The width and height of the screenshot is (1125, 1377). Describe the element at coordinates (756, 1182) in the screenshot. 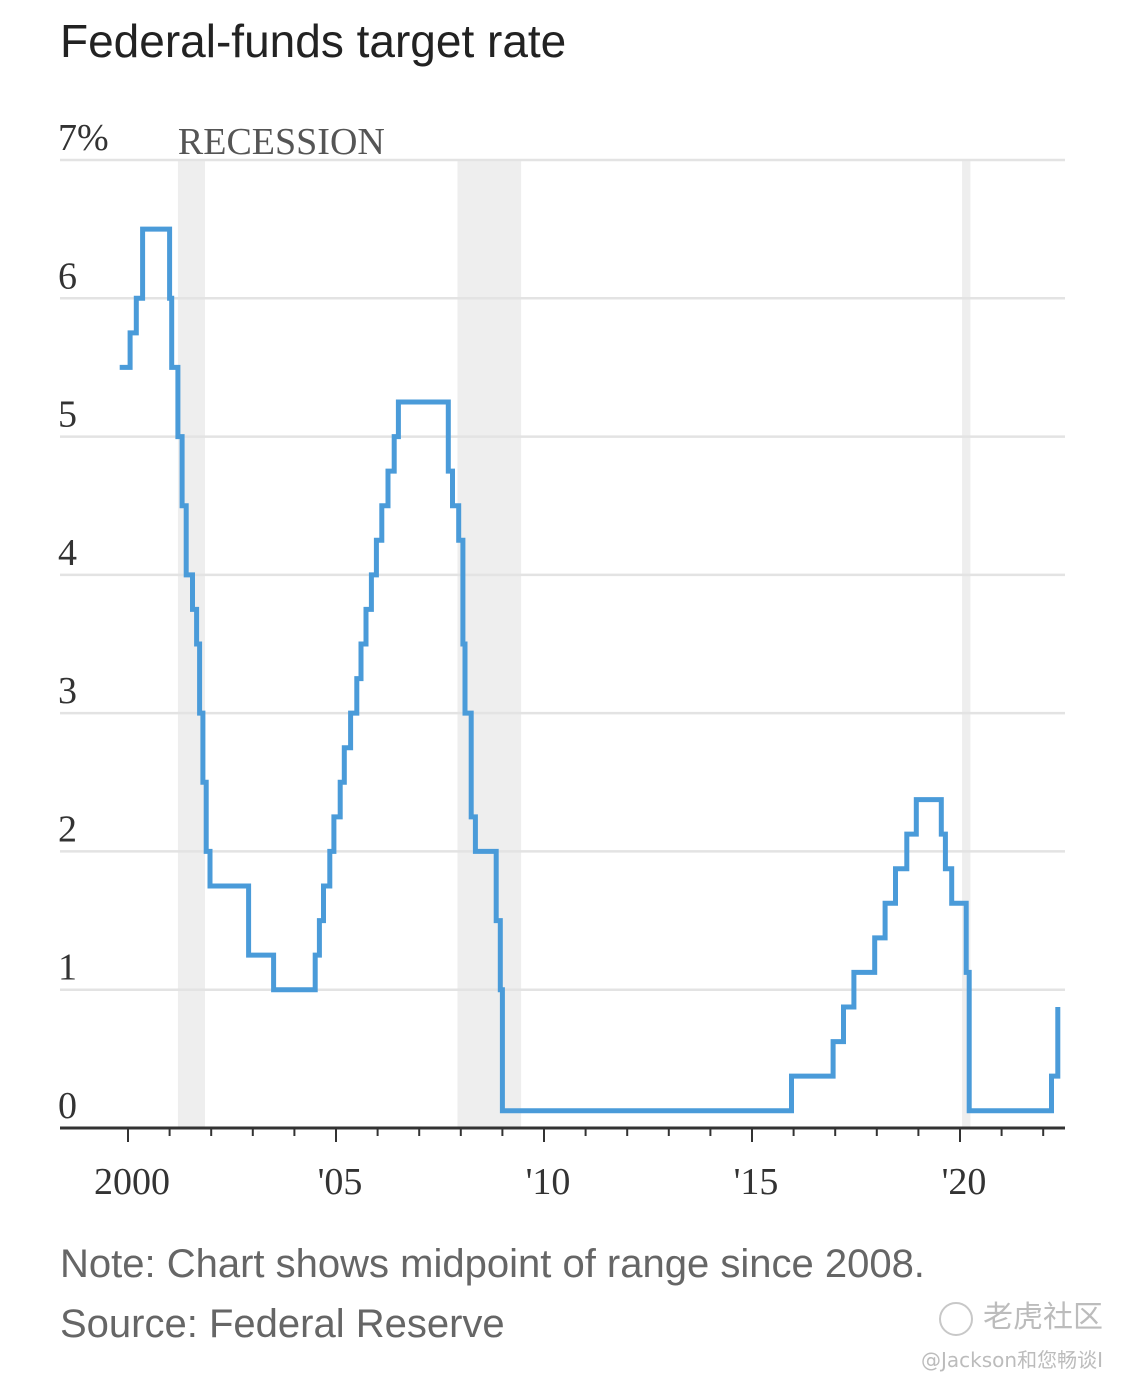

I see `x-tick-label-3: '15` at that location.